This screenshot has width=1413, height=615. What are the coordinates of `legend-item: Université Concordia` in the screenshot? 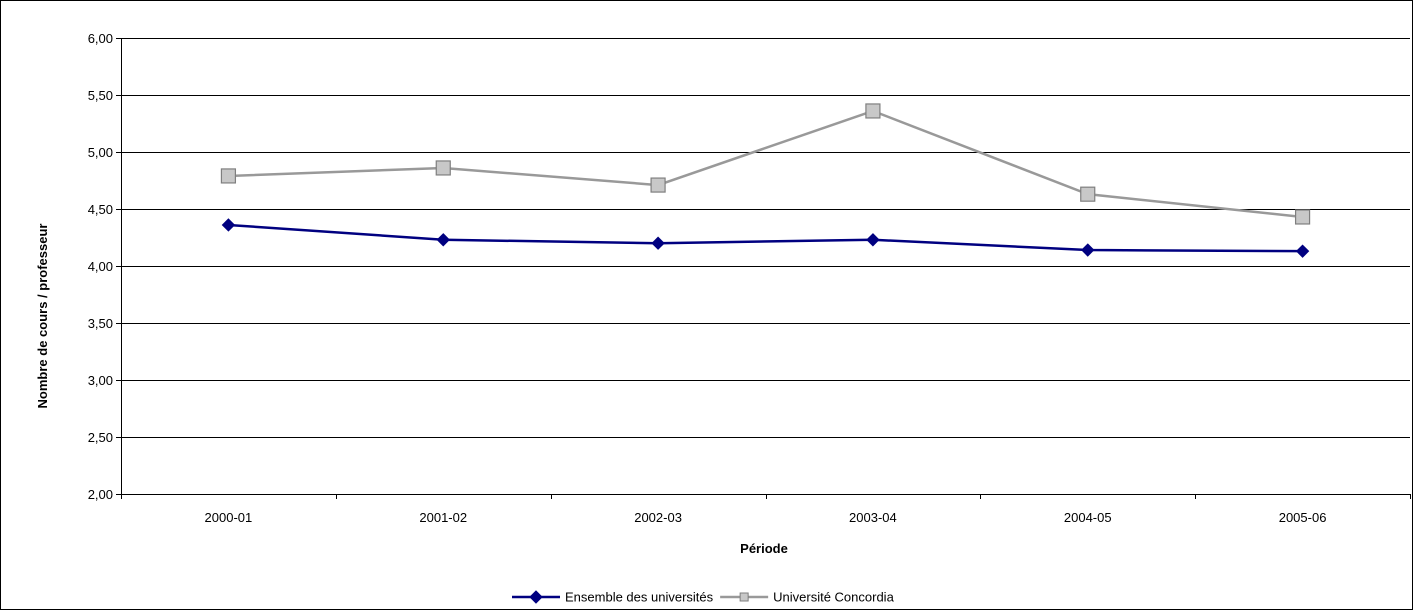 It's located at (807, 597).